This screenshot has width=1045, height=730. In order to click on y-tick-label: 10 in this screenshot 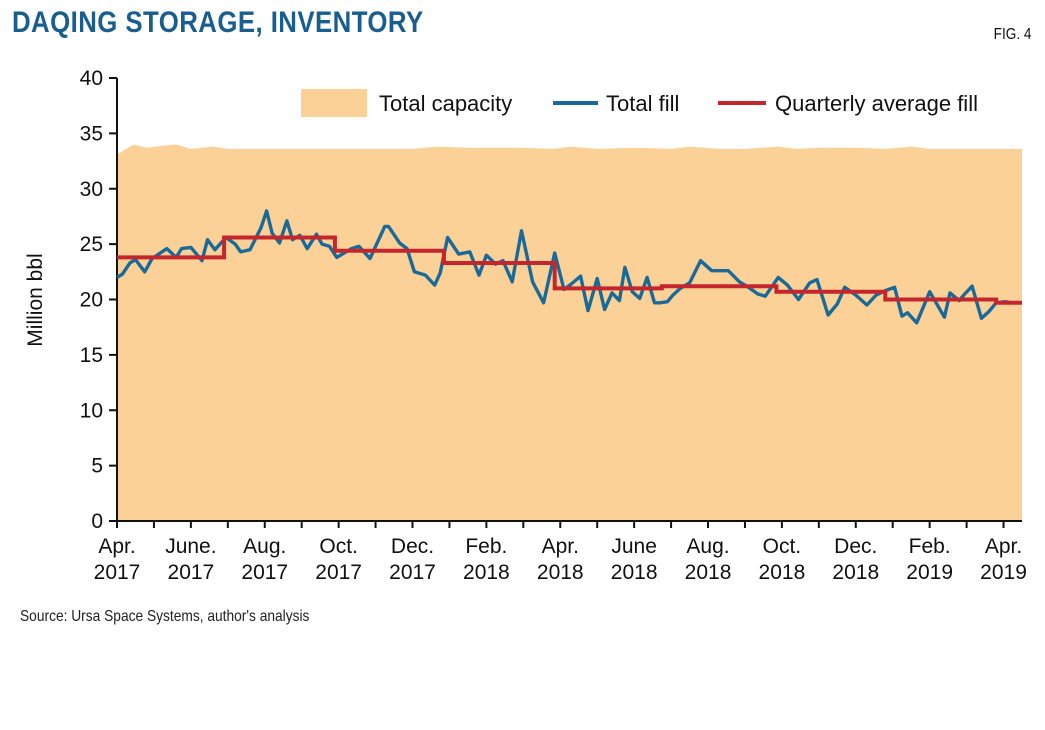, I will do `click(91, 410)`.